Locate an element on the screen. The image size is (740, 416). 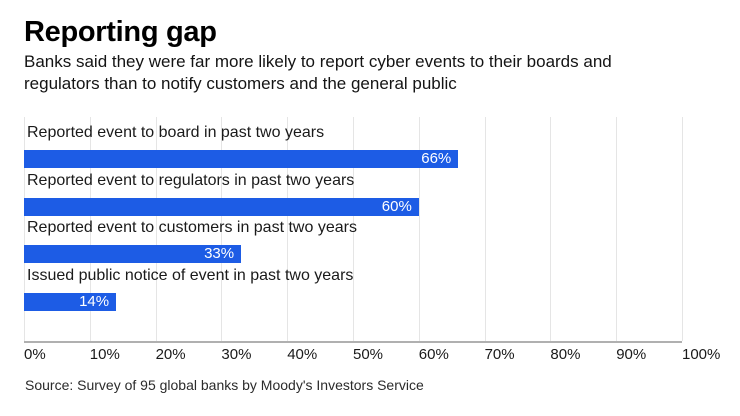
bar: 60% is located at coordinates (221, 206).